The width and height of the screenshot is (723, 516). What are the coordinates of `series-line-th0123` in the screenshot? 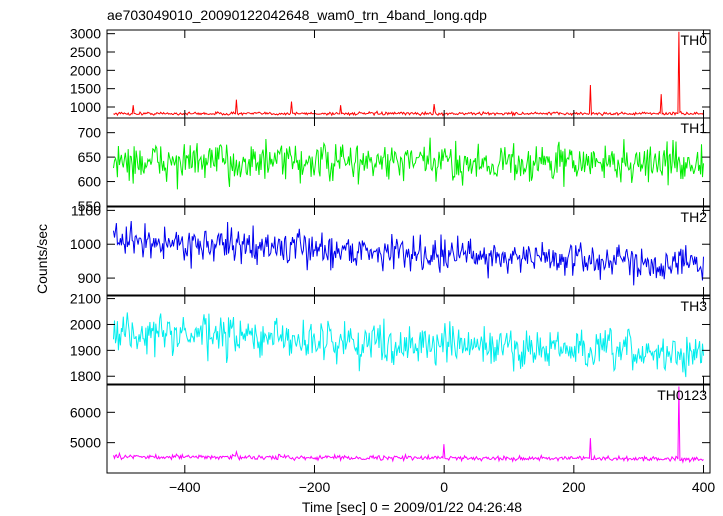 It's located at (408, 425).